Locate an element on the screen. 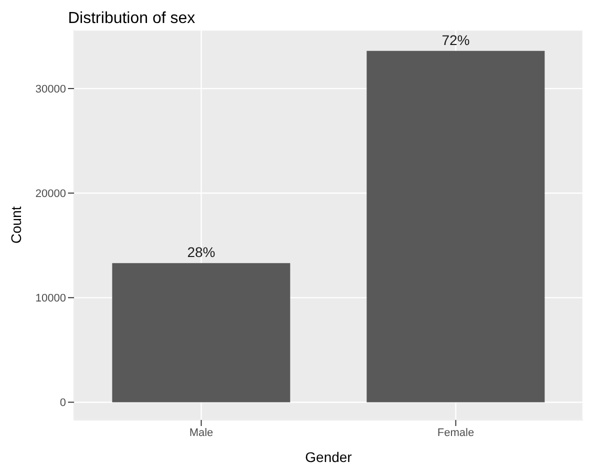  x-axis-title: Gender is located at coordinates (328, 457).